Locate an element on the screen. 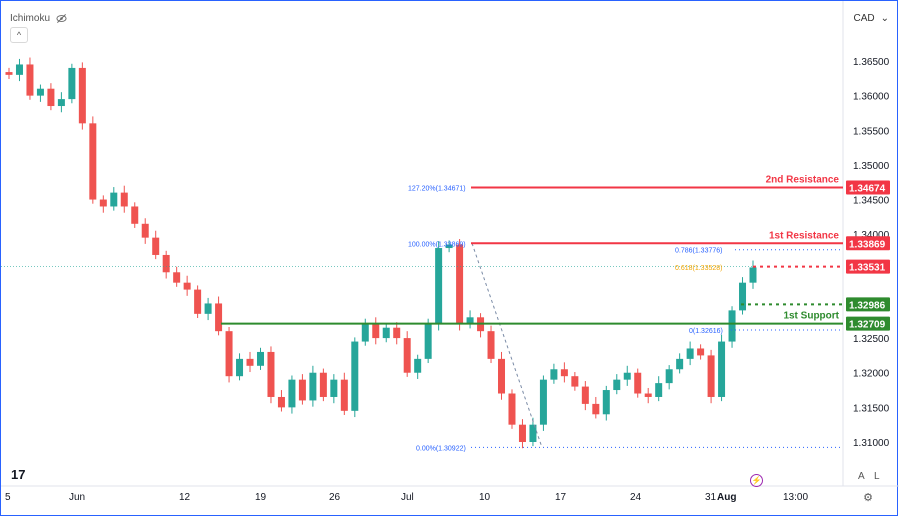 Image resolution: width=900 pixels, height=518 pixels. level-name-label: 1st Support is located at coordinates (811, 316).